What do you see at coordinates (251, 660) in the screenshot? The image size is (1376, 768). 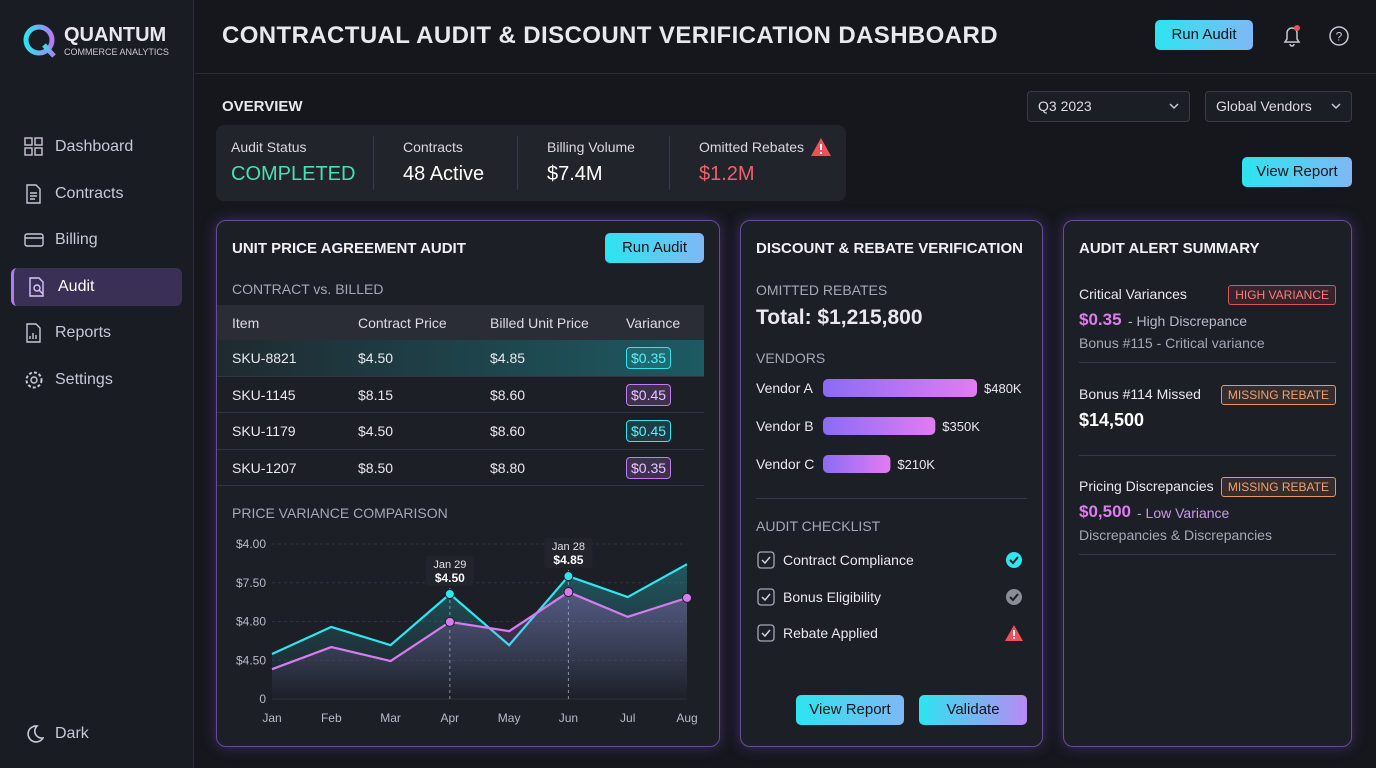 I see `y-tick-label: $4.50` at bounding box center [251, 660].